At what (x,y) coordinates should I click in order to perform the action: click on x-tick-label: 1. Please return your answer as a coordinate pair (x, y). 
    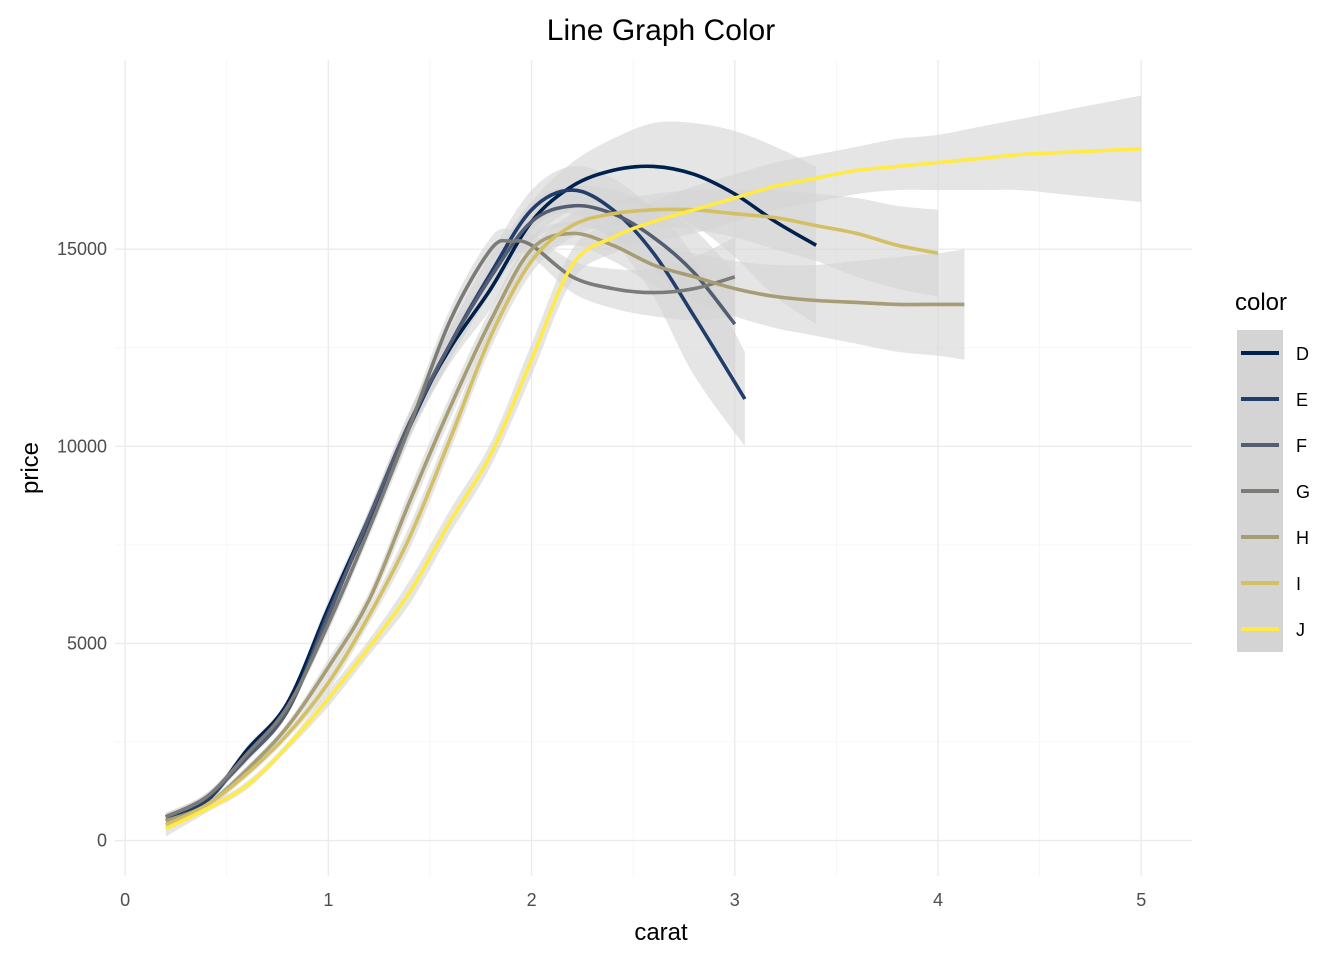
    Looking at the image, I should click on (328, 900).